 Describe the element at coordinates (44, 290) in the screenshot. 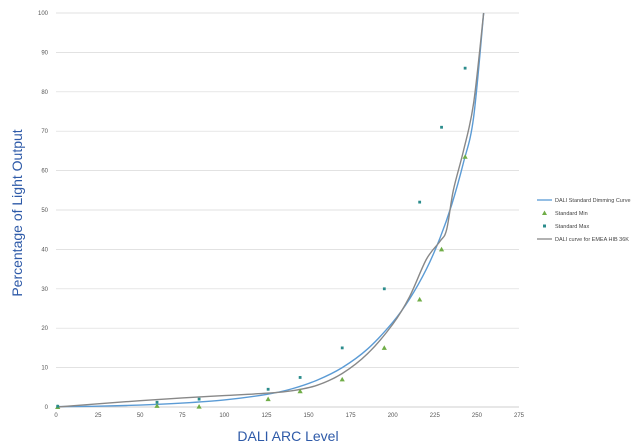

I see `y-tick-30: 30` at that location.